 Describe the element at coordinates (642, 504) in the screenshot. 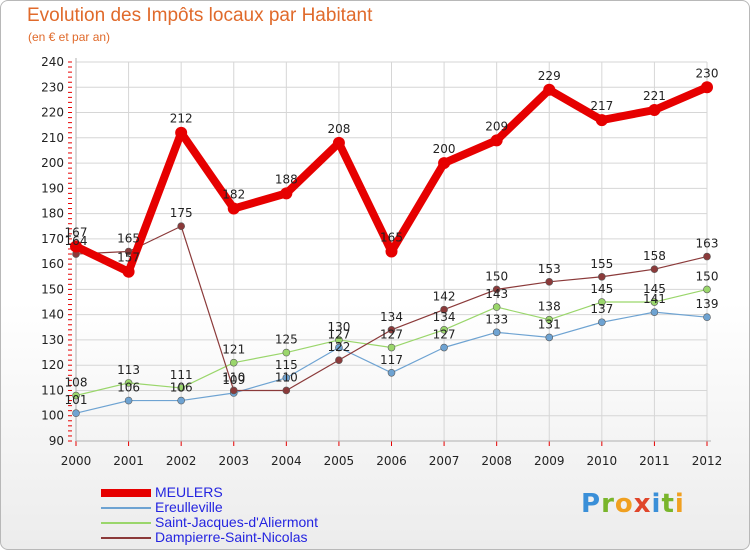

I see `logo-letter: x` at that location.